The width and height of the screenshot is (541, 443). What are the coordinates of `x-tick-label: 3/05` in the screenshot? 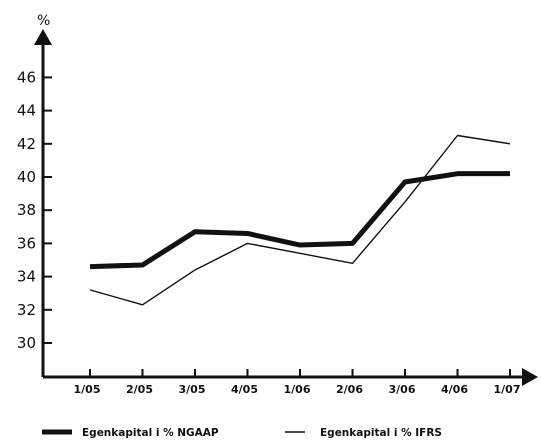 It's located at (192, 389).